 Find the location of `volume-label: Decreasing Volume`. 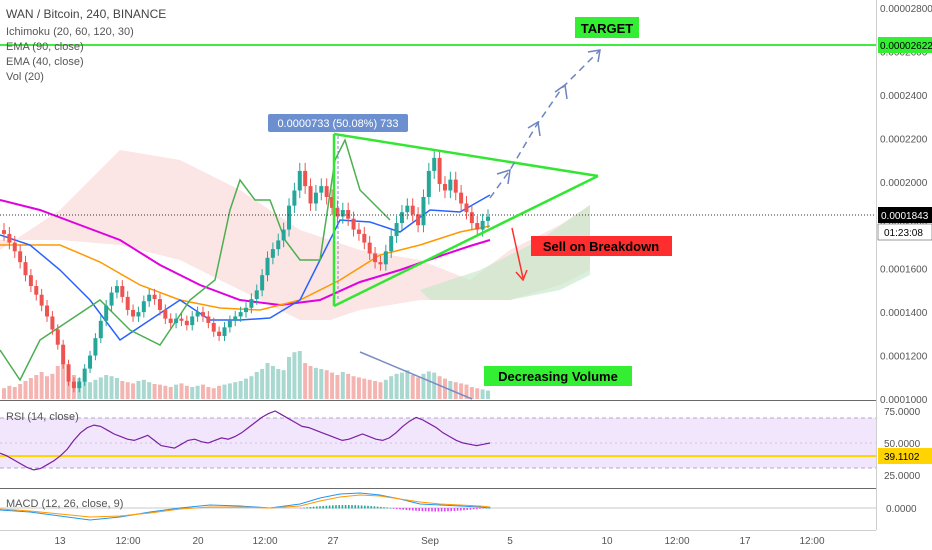

volume-label: Decreasing Volume is located at coordinates (558, 376).